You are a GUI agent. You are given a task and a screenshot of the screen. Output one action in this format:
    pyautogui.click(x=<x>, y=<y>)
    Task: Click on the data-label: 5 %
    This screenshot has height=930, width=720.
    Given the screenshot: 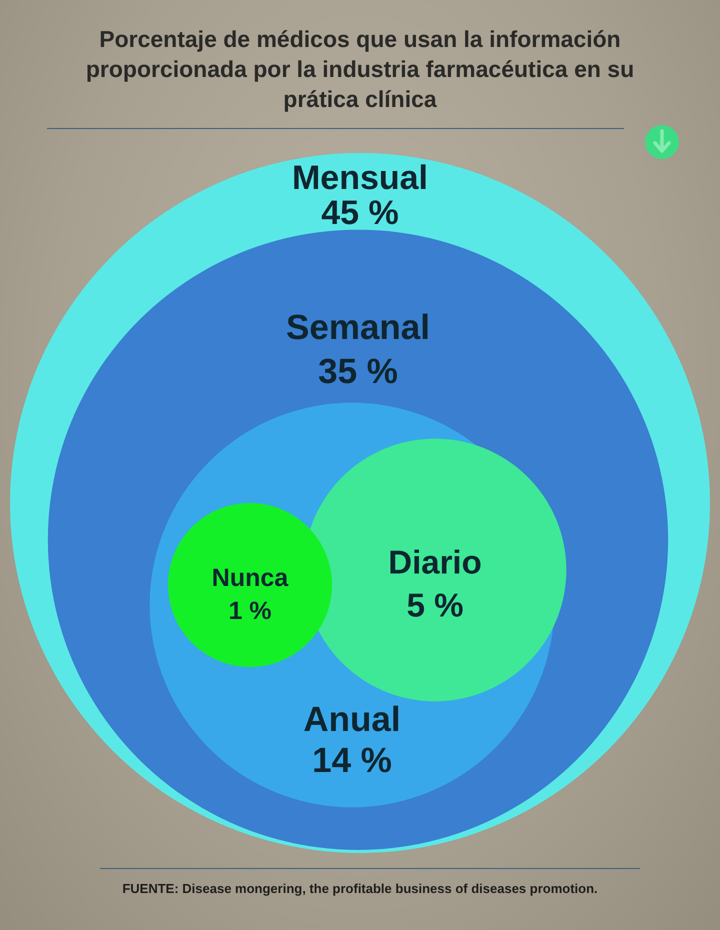 What is the action you would take?
    pyautogui.click(x=435, y=605)
    